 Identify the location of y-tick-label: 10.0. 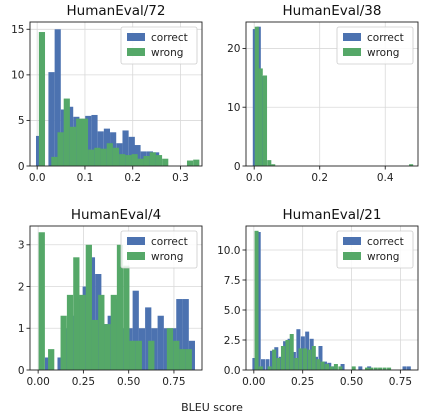
(228, 251).